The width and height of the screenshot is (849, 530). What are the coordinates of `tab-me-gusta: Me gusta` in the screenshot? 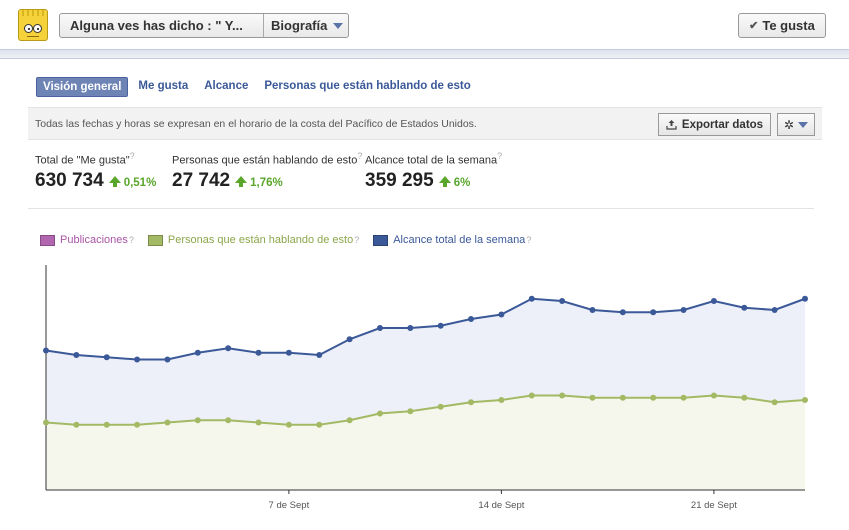 It's located at (163, 86).